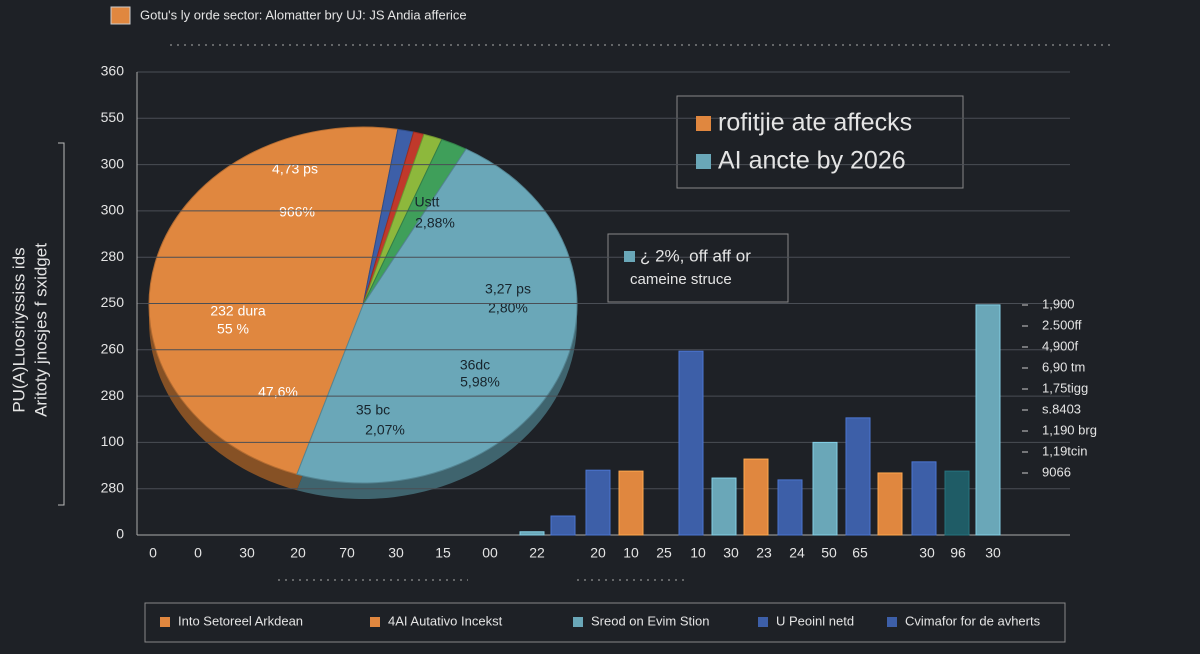 This screenshot has height=654, width=1200. What do you see at coordinates (508, 289) in the screenshot?
I see `pie-annotation: 3,27 ps` at bounding box center [508, 289].